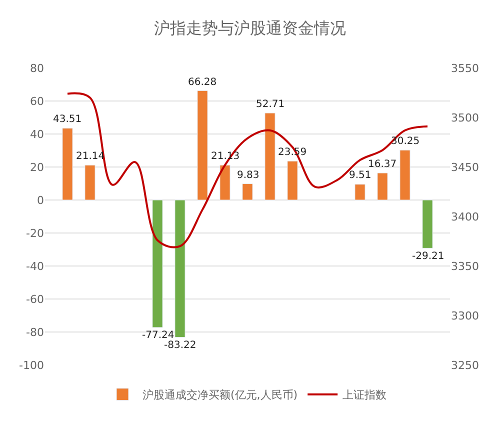 The width and height of the screenshot is (500, 443). What do you see at coordinates (37, 167) in the screenshot?
I see `y-tick-label: 20` at bounding box center [37, 167].